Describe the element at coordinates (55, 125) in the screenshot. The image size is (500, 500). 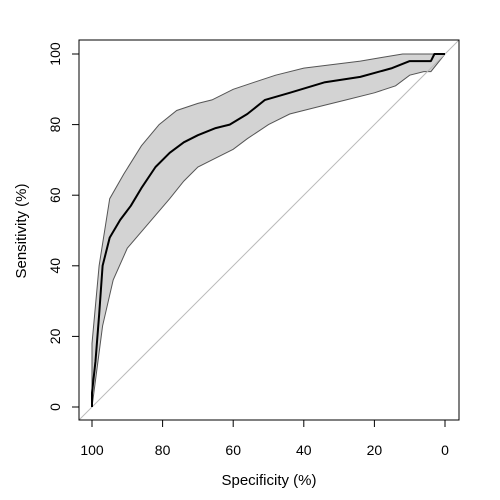
I see `y-tick-label: 80` at that location.